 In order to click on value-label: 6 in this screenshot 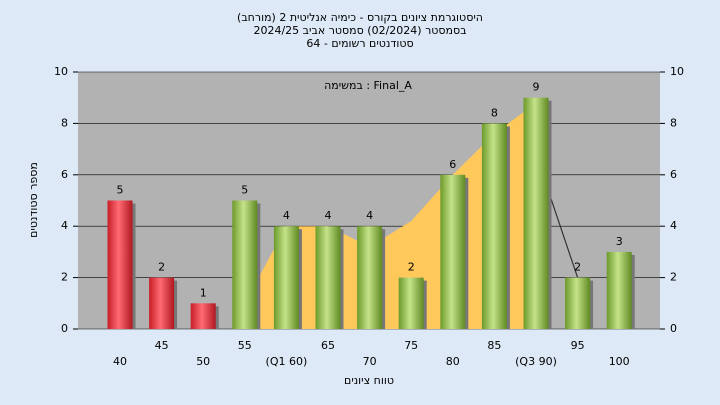, I will do `click(452, 164)`.